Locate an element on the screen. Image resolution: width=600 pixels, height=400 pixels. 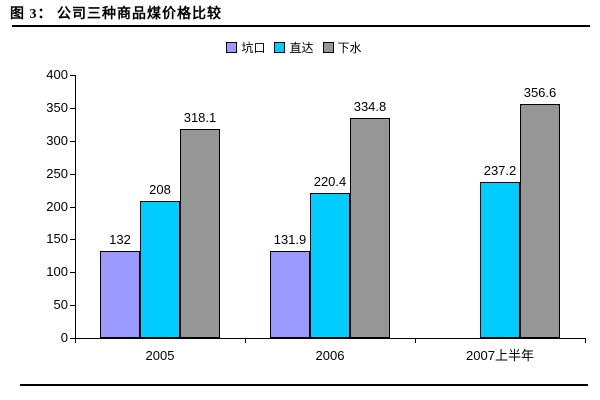
y-axis-label: 350 is located at coordinates (57, 107).